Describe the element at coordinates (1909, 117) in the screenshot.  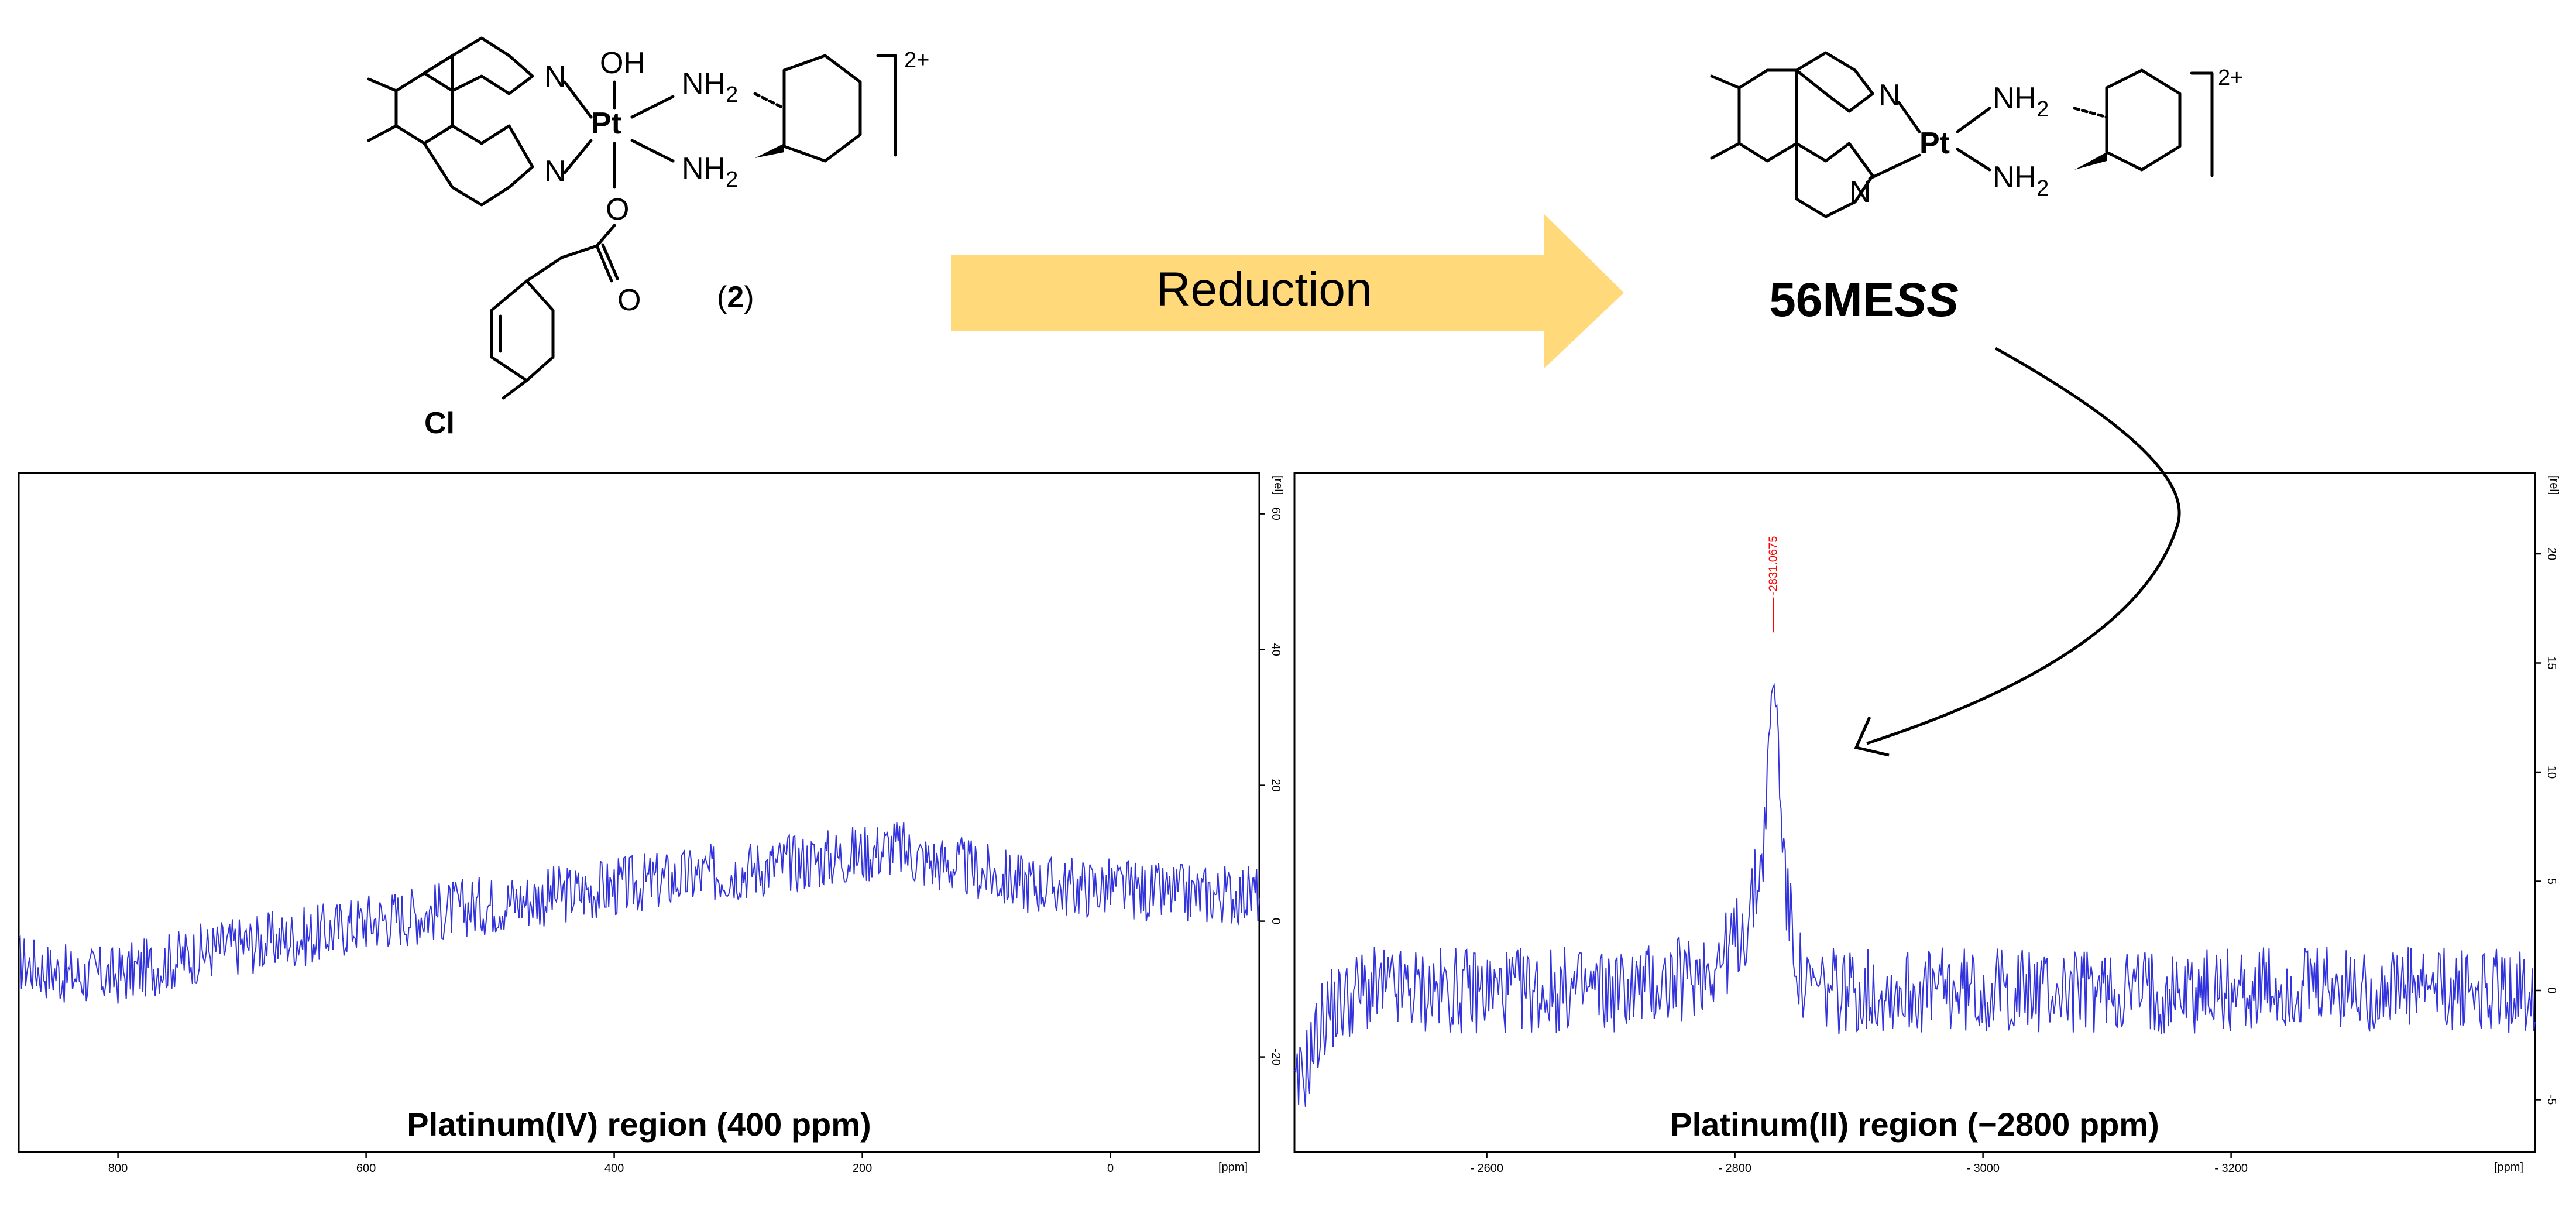
I see `prod-n-pt-upper` at that location.